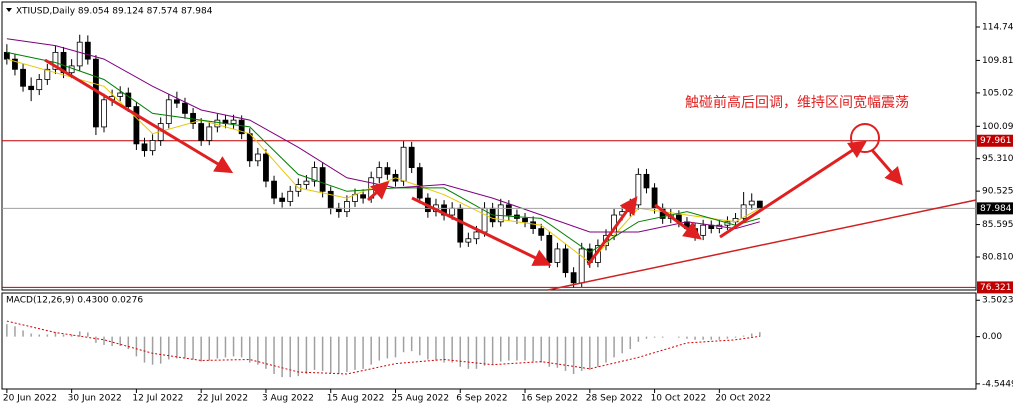 The width and height of the screenshot is (1013, 412). Describe the element at coordinates (997, 257) in the screenshot. I see `y-tick-label: 80.810` at that location.